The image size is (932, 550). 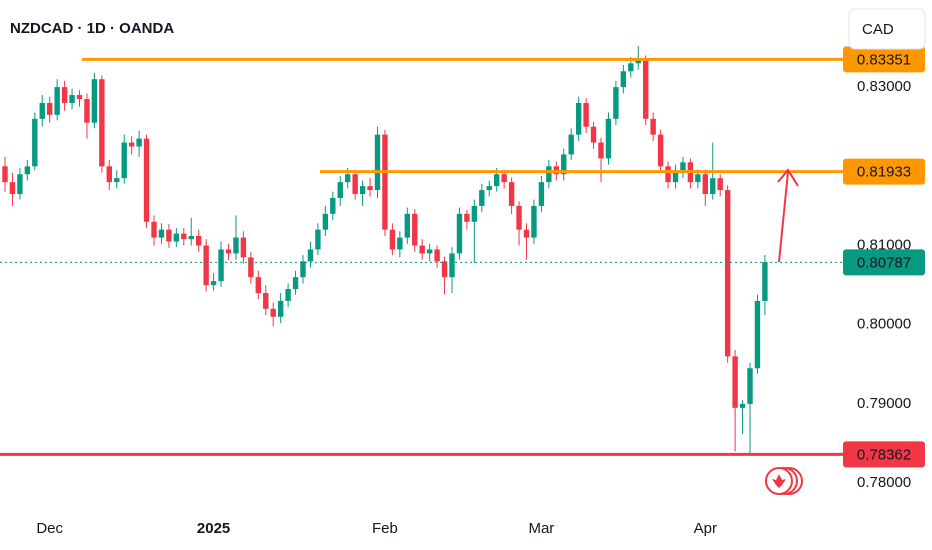 I want to click on chart-title: NZDCAD · 1D · OANDA, so click(x=92, y=28).